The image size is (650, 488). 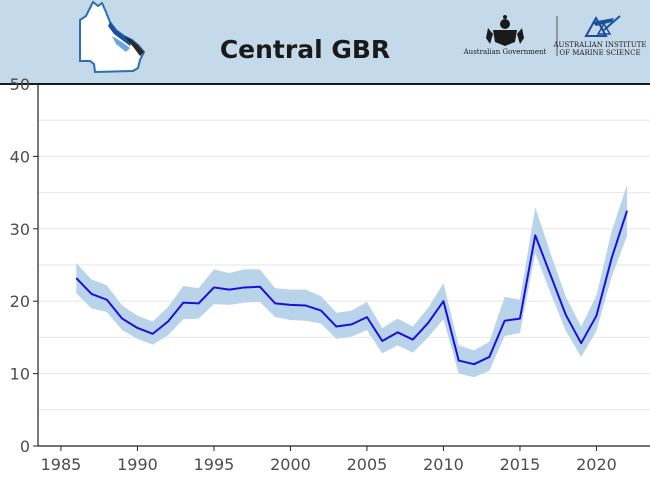 What do you see at coordinates (599, 53) in the screenshot?
I see `aims-text-line2: OF MARINE SCIENCE` at bounding box center [599, 53].